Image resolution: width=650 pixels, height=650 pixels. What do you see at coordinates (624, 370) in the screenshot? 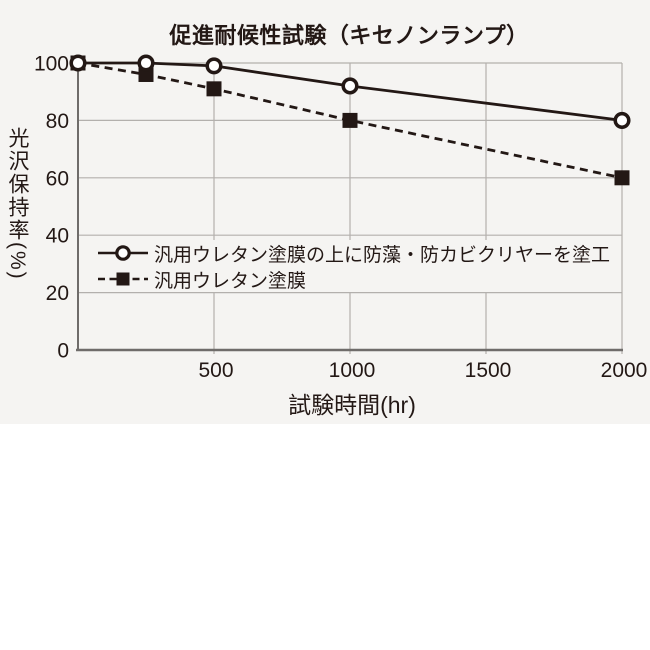
I see `x-tick-label: 2000` at bounding box center [624, 370].